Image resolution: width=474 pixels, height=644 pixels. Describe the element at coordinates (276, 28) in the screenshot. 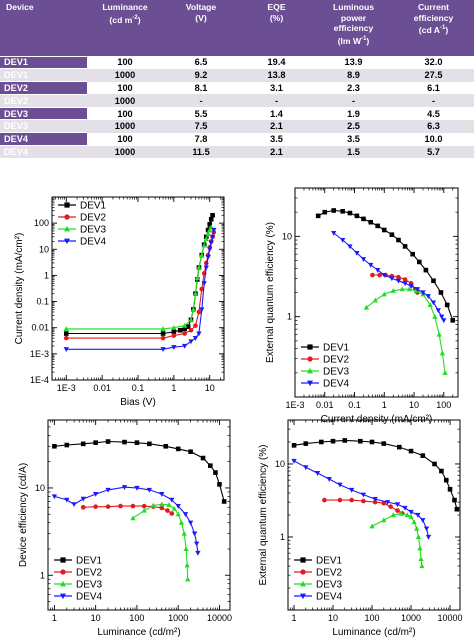

I see `header-eqe: EQE (%)` at that location.